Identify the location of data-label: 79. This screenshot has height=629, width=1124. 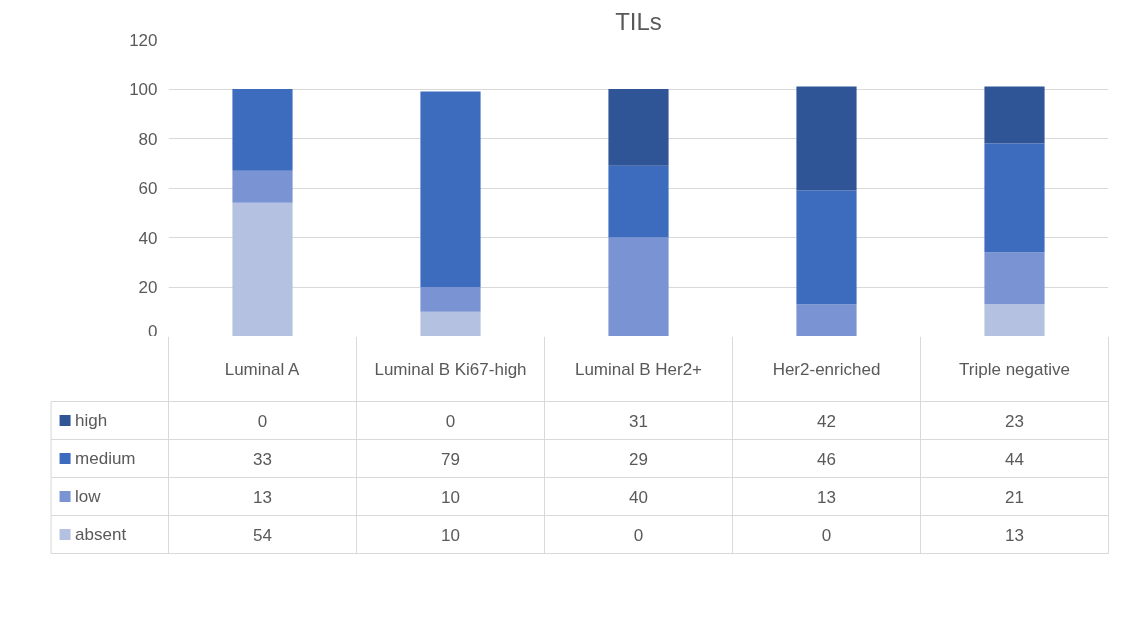
(450, 459).